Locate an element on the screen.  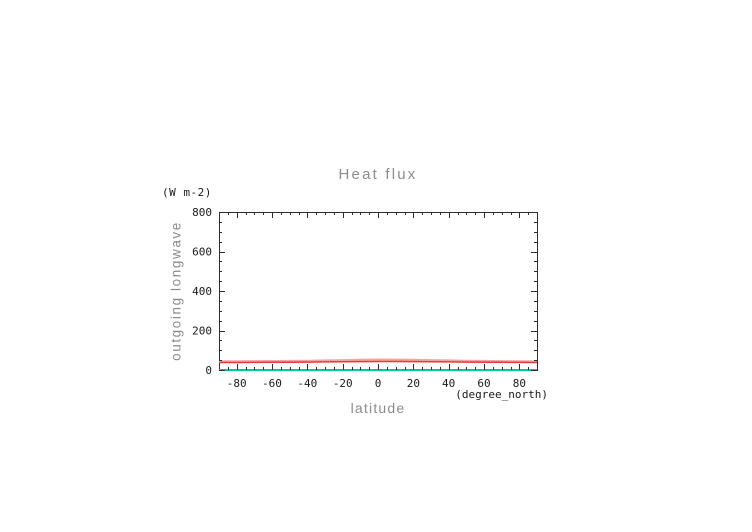
y-tick-label: 600 is located at coordinates (202, 252).